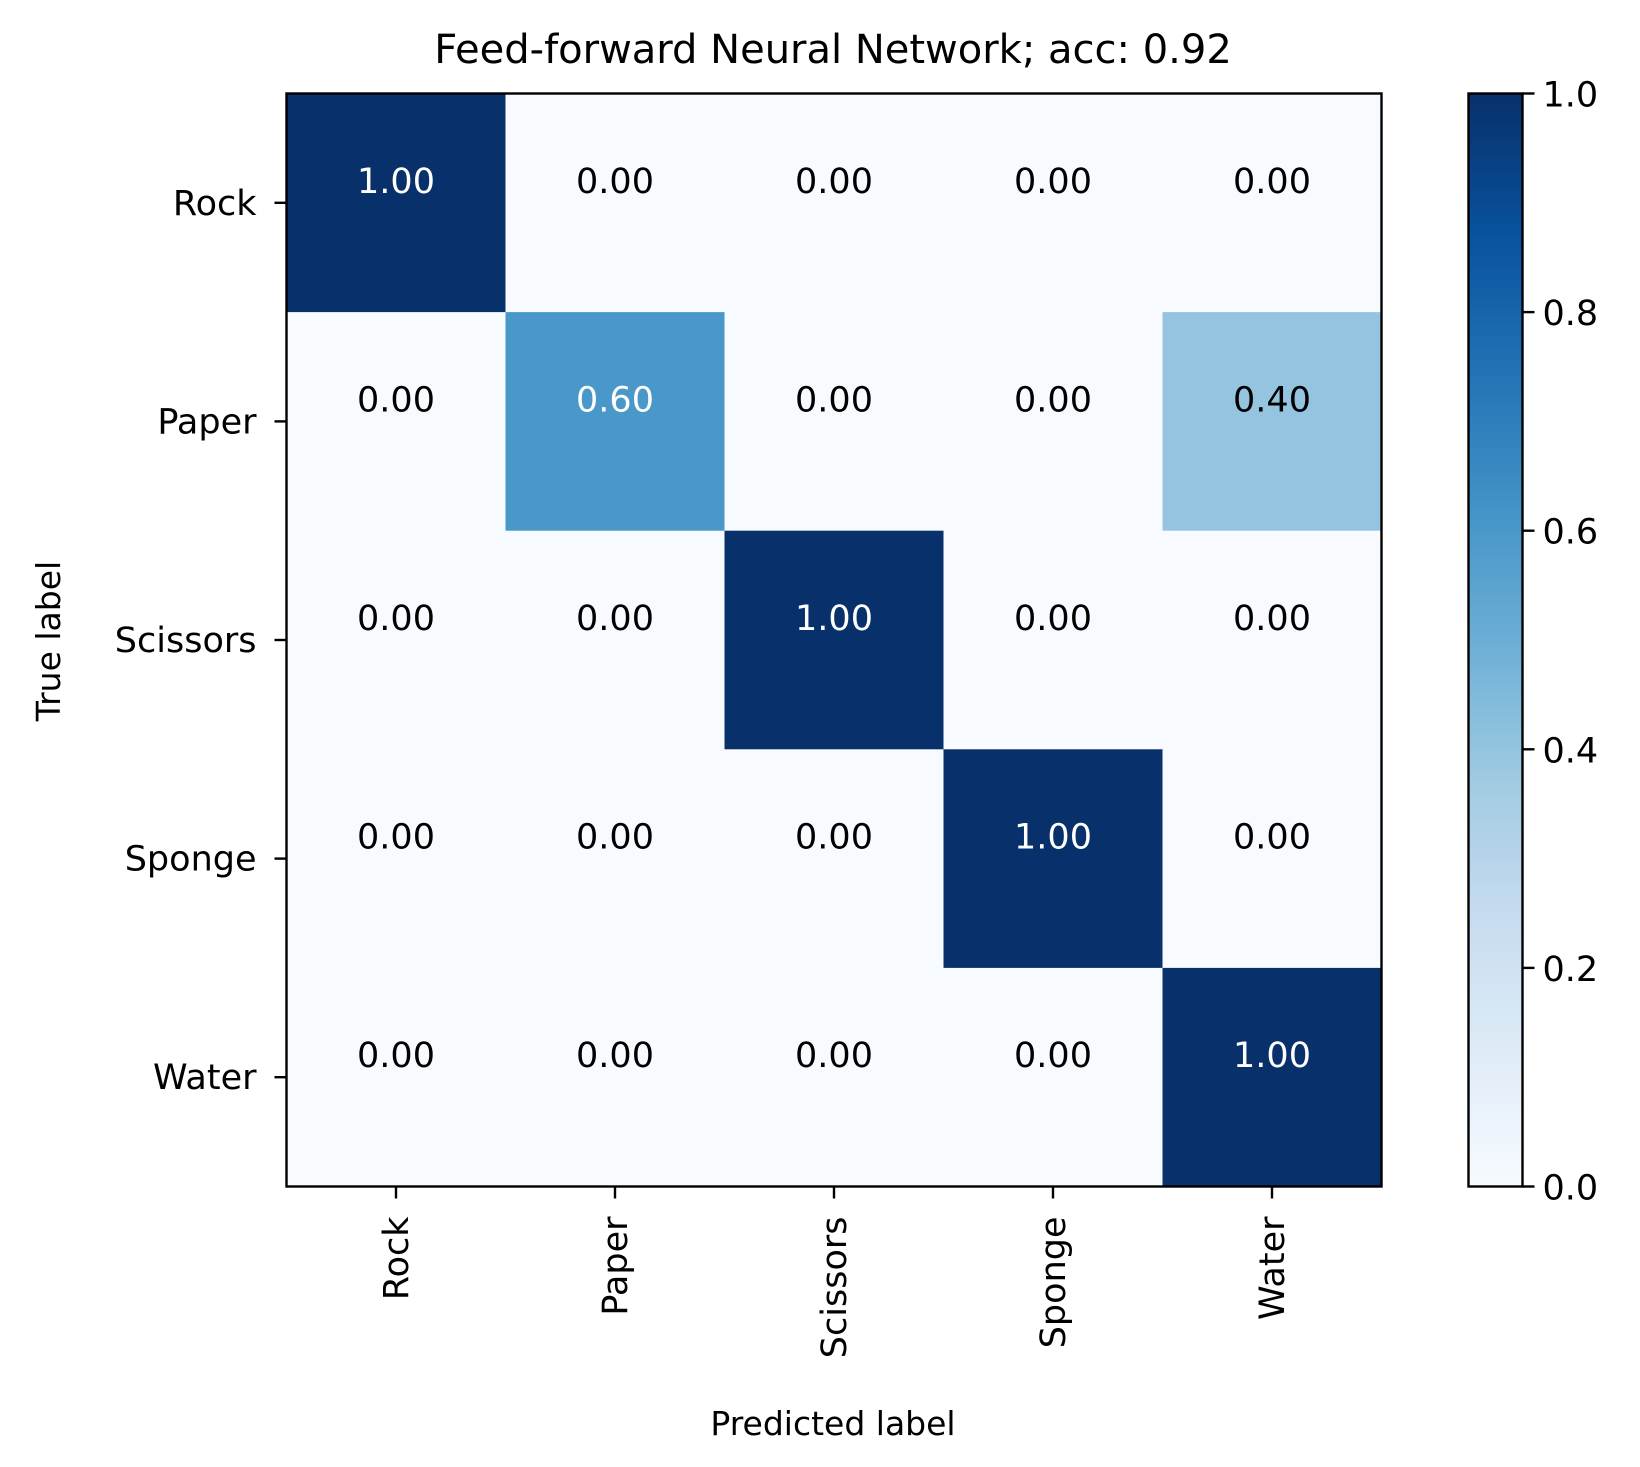  Describe the element at coordinates (1571, 1189) in the screenshot. I see `colorbar-tick-label: 0.0` at that location.